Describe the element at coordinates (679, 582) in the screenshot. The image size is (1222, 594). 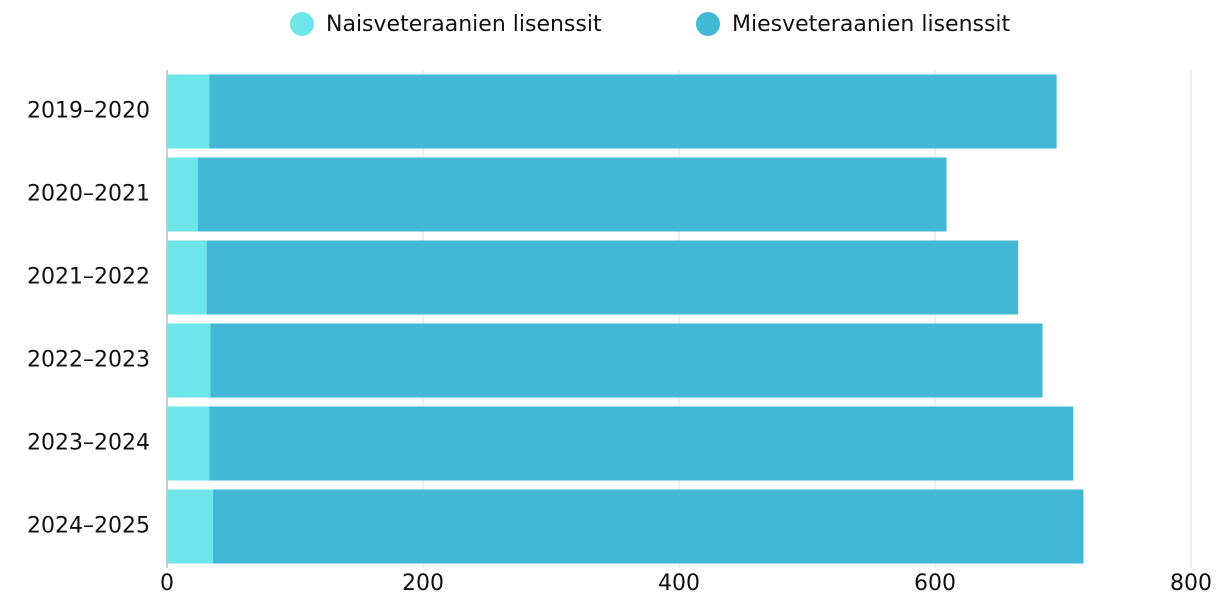
I see `x-tick-label: 400` at that location.